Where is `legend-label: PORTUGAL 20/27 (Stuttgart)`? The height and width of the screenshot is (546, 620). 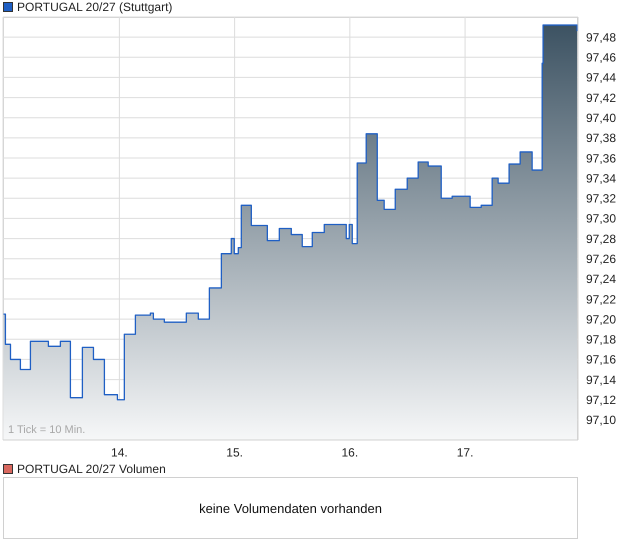 legend-label: PORTUGAL 20/27 (Stuttgart) is located at coordinates (94, 7).